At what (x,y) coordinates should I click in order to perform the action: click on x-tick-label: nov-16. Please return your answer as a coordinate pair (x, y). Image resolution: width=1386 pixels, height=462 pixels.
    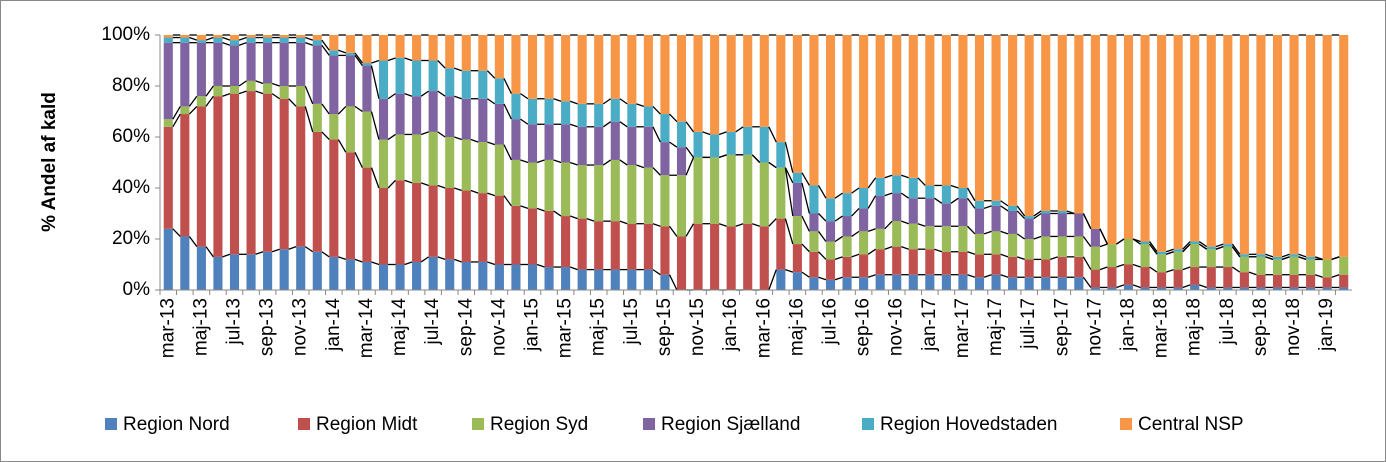
    Looking at the image, I should click on (896, 327).